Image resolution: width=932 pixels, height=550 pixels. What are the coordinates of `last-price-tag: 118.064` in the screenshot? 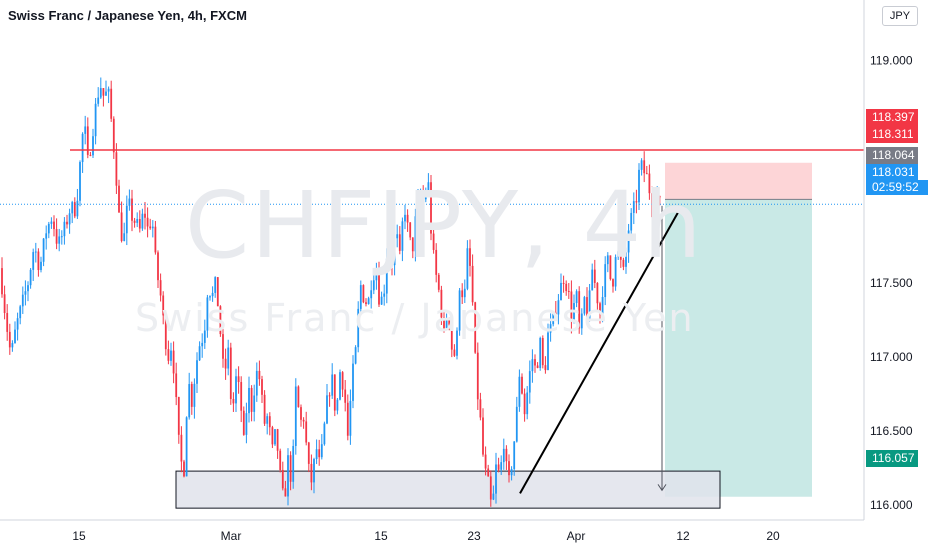 It's located at (892, 155).